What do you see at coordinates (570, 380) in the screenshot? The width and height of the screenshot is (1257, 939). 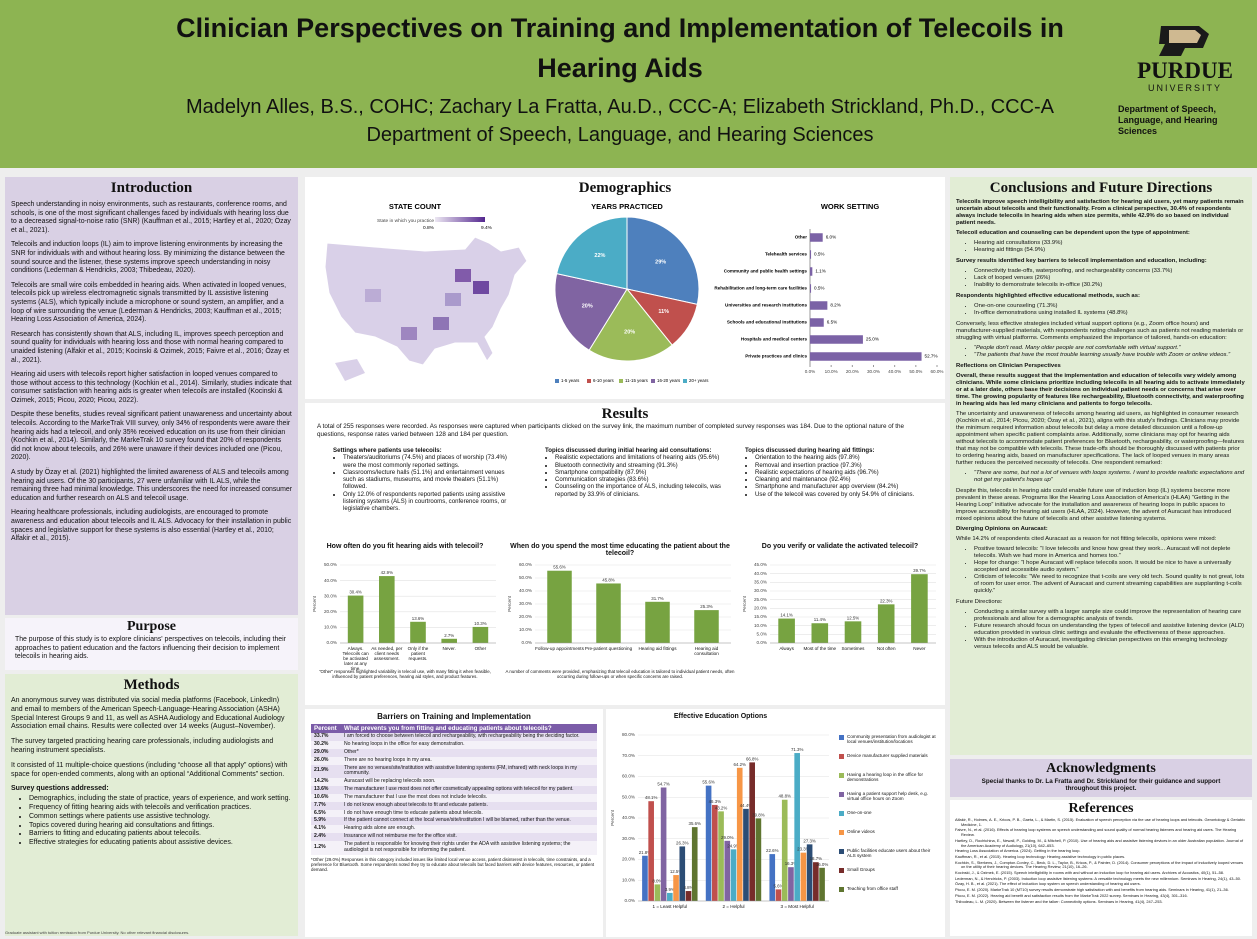 I see `legend-label: 1-5 years` at bounding box center [570, 380].